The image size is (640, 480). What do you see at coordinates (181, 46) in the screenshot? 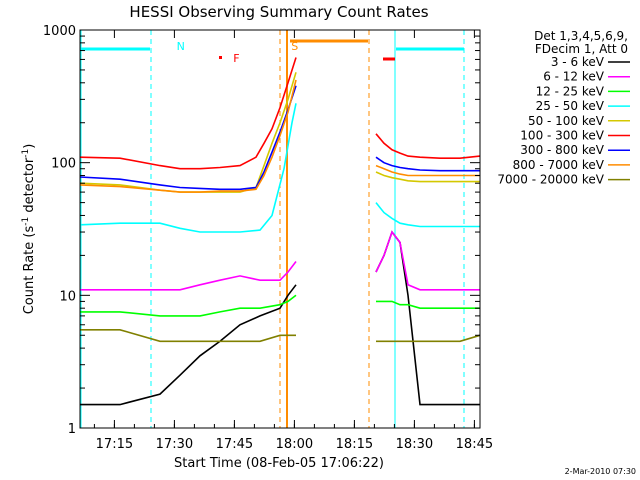
I see `marker-label-n: N` at bounding box center [181, 46].